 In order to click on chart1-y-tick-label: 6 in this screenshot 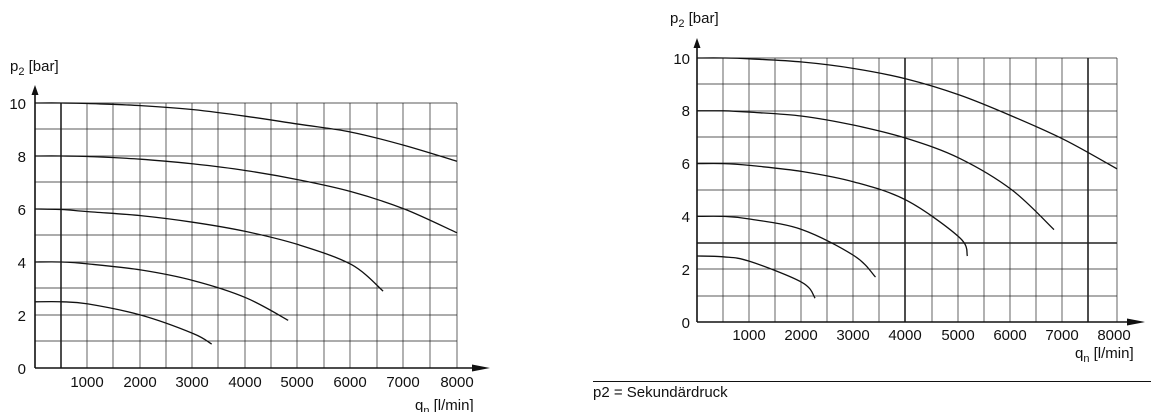, I will do `click(22, 210)`.